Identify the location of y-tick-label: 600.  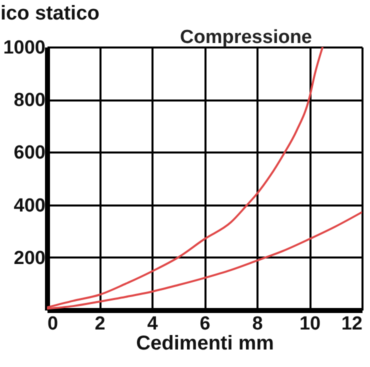
(30, 153).